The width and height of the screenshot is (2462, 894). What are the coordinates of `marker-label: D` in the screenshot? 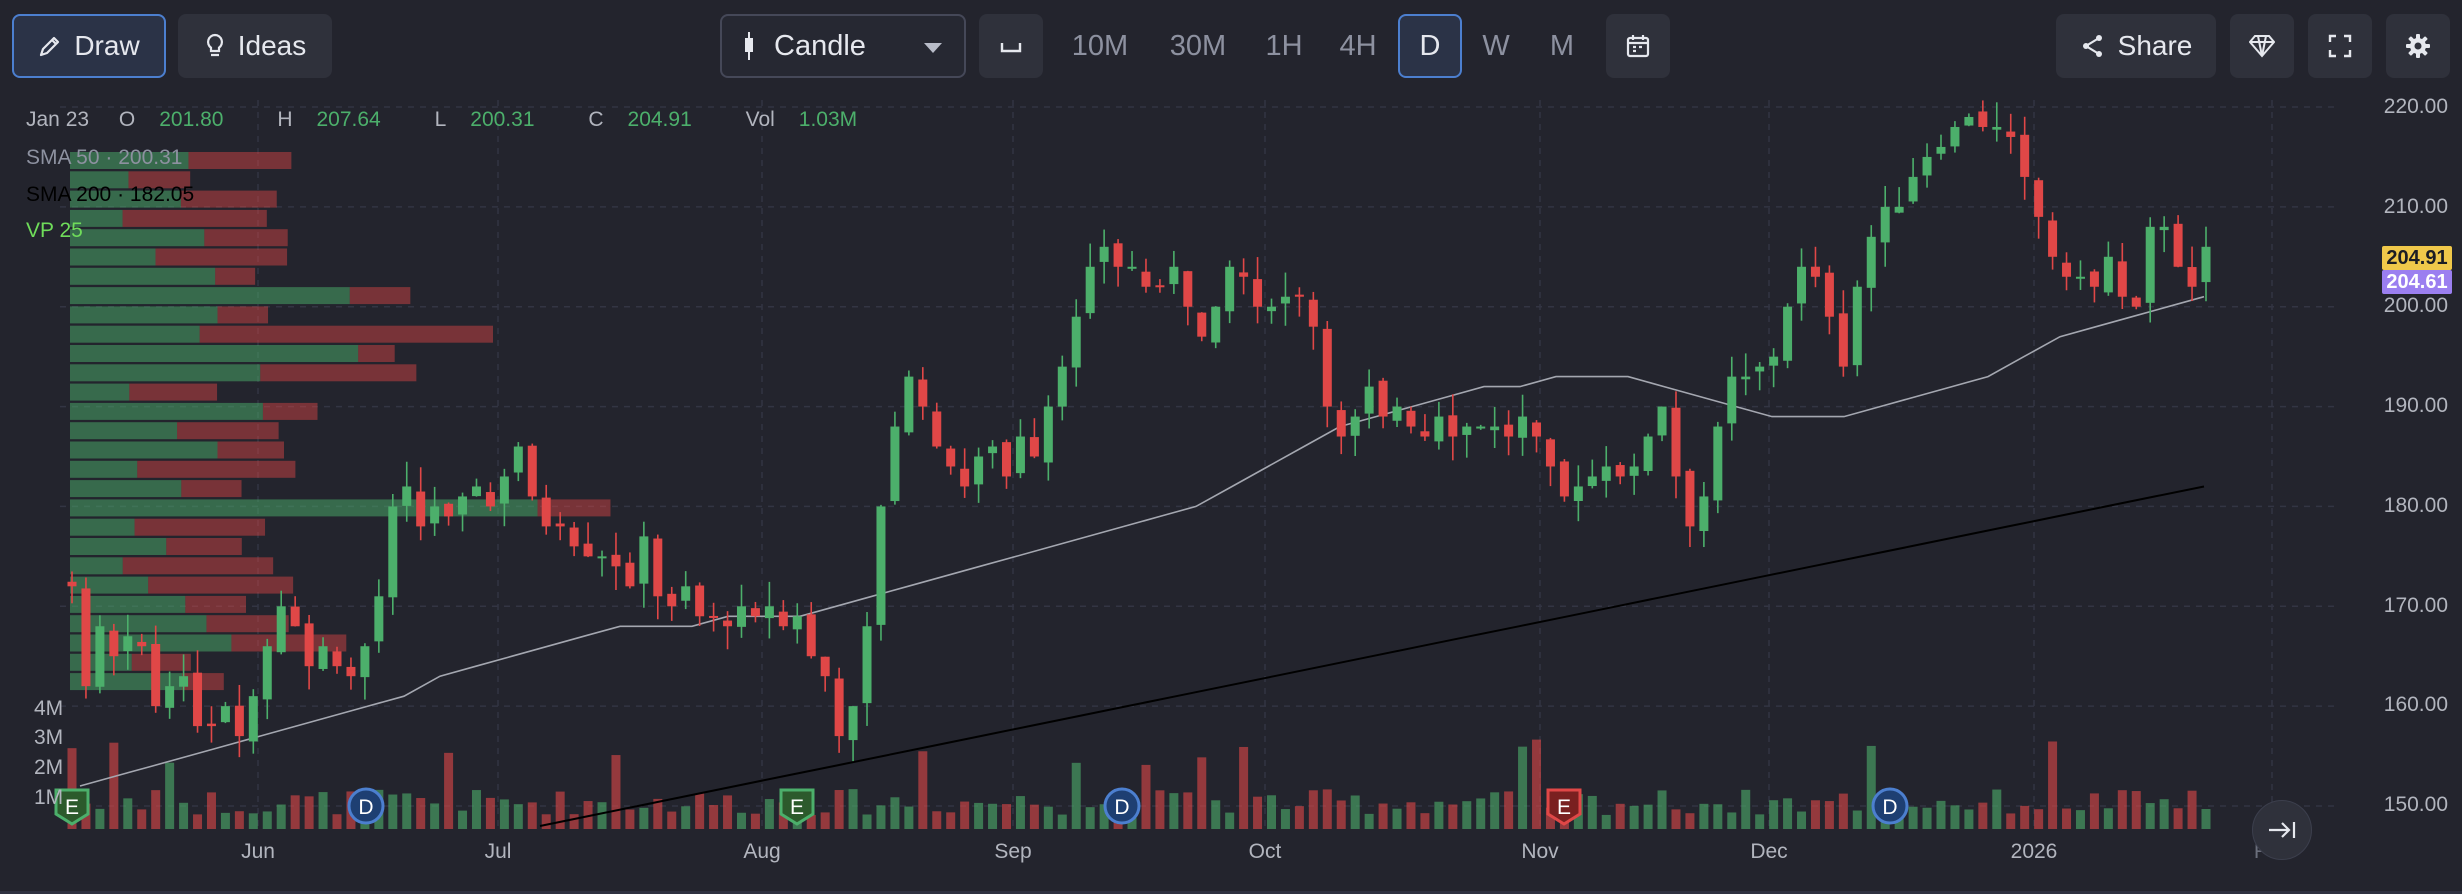 It's located at (1121, 807).